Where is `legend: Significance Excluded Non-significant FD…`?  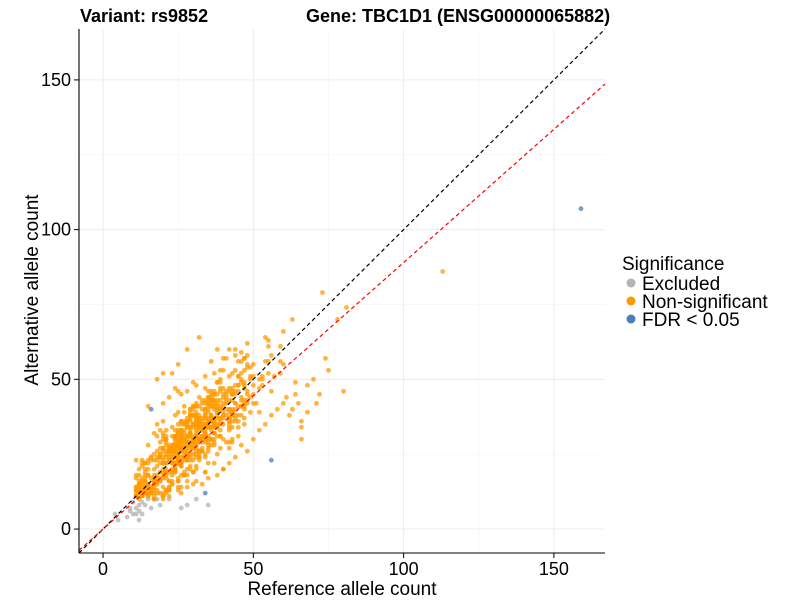
legend: Significance Excluded Non-significant FD… is located at coordinates (695, 292).